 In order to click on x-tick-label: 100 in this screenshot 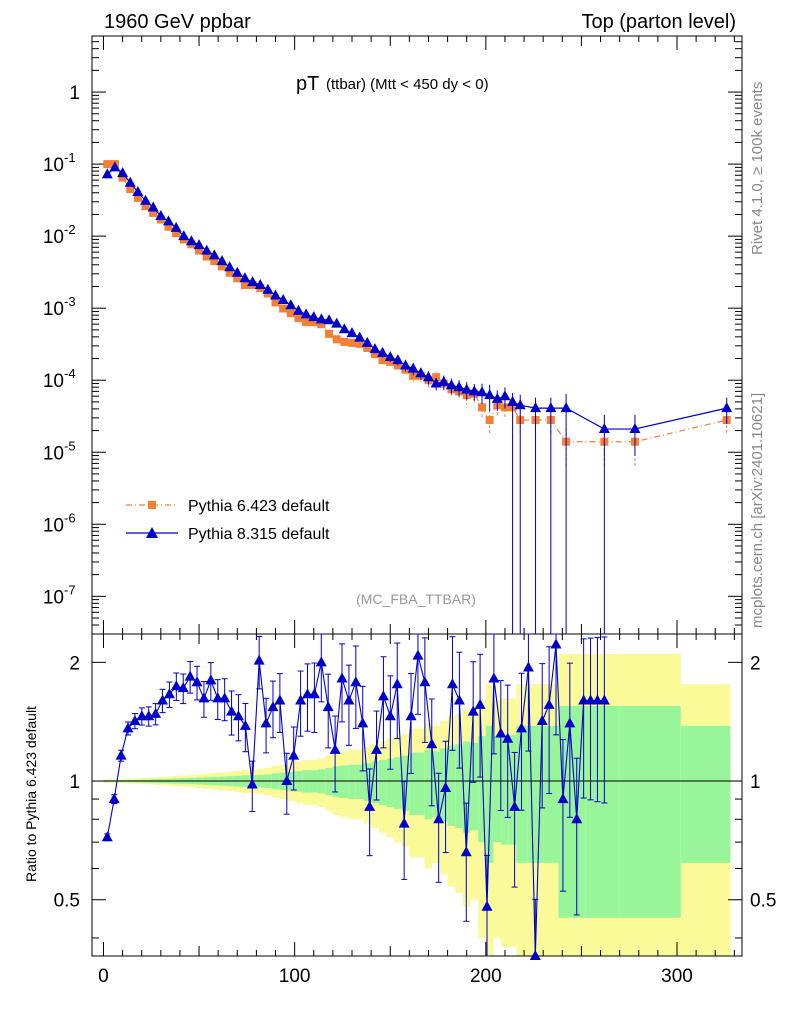, I will do `click(295, 976)`.